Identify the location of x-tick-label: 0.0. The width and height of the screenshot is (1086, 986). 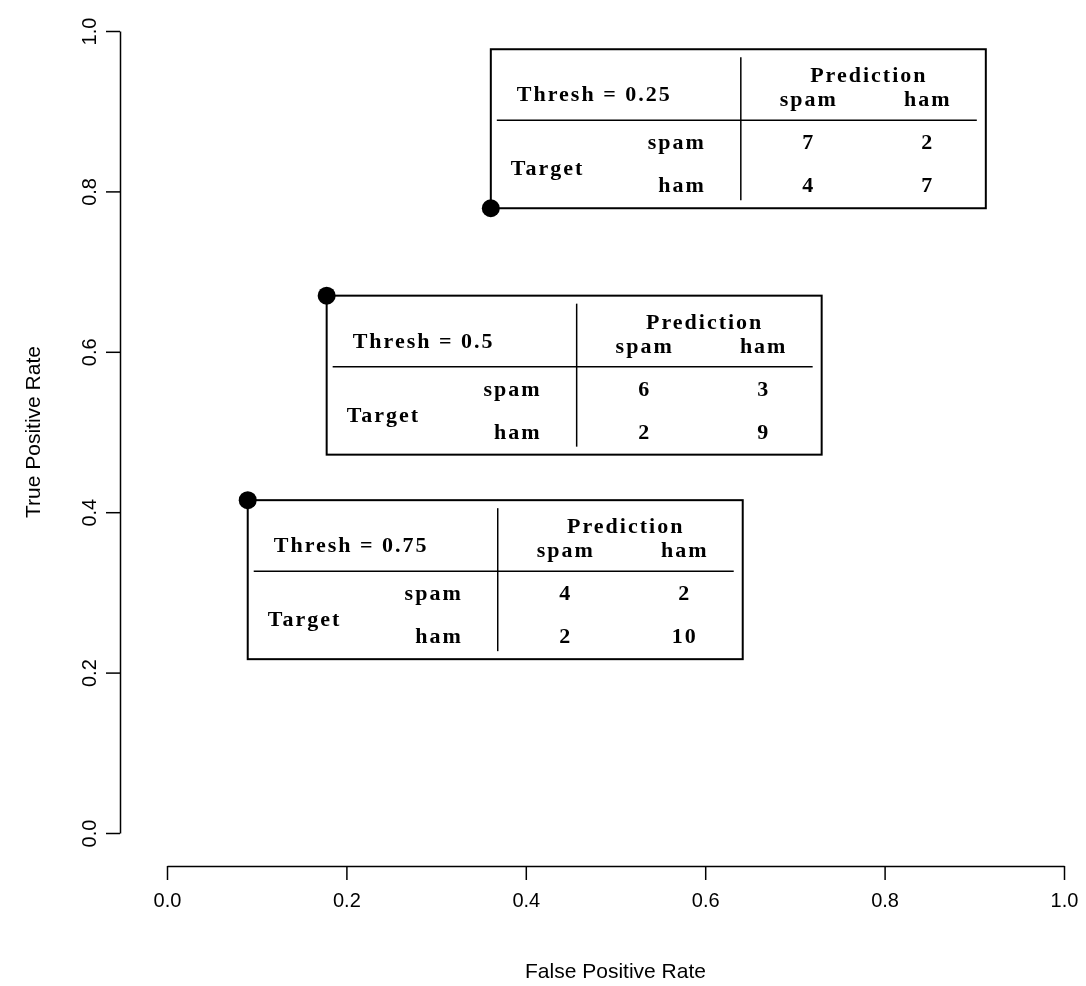
(167, 900).